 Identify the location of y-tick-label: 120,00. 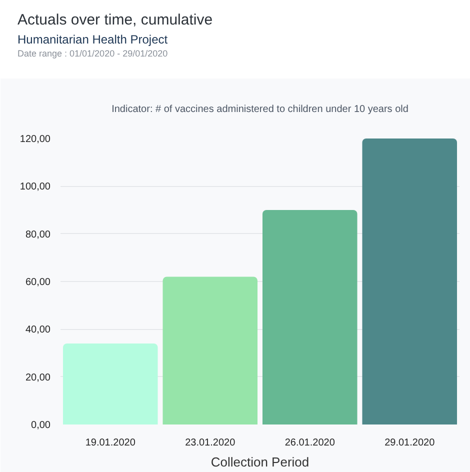
(35, 139).